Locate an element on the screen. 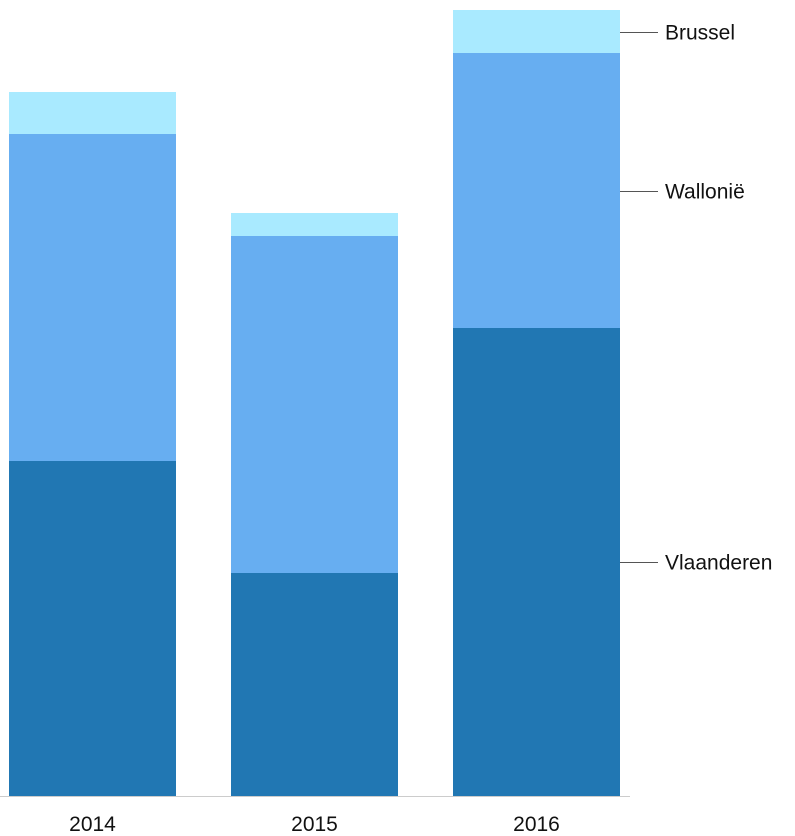 This screenshot has width=795, height=836. legend-label-vlaanderen: Vlaanderen is located at coordinates (718, 563).